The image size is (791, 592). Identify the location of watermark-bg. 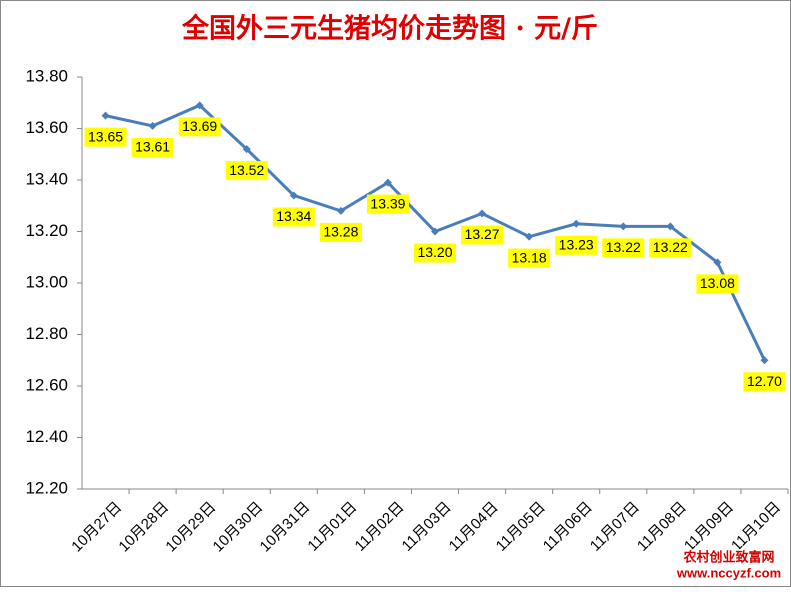
(729, 566).